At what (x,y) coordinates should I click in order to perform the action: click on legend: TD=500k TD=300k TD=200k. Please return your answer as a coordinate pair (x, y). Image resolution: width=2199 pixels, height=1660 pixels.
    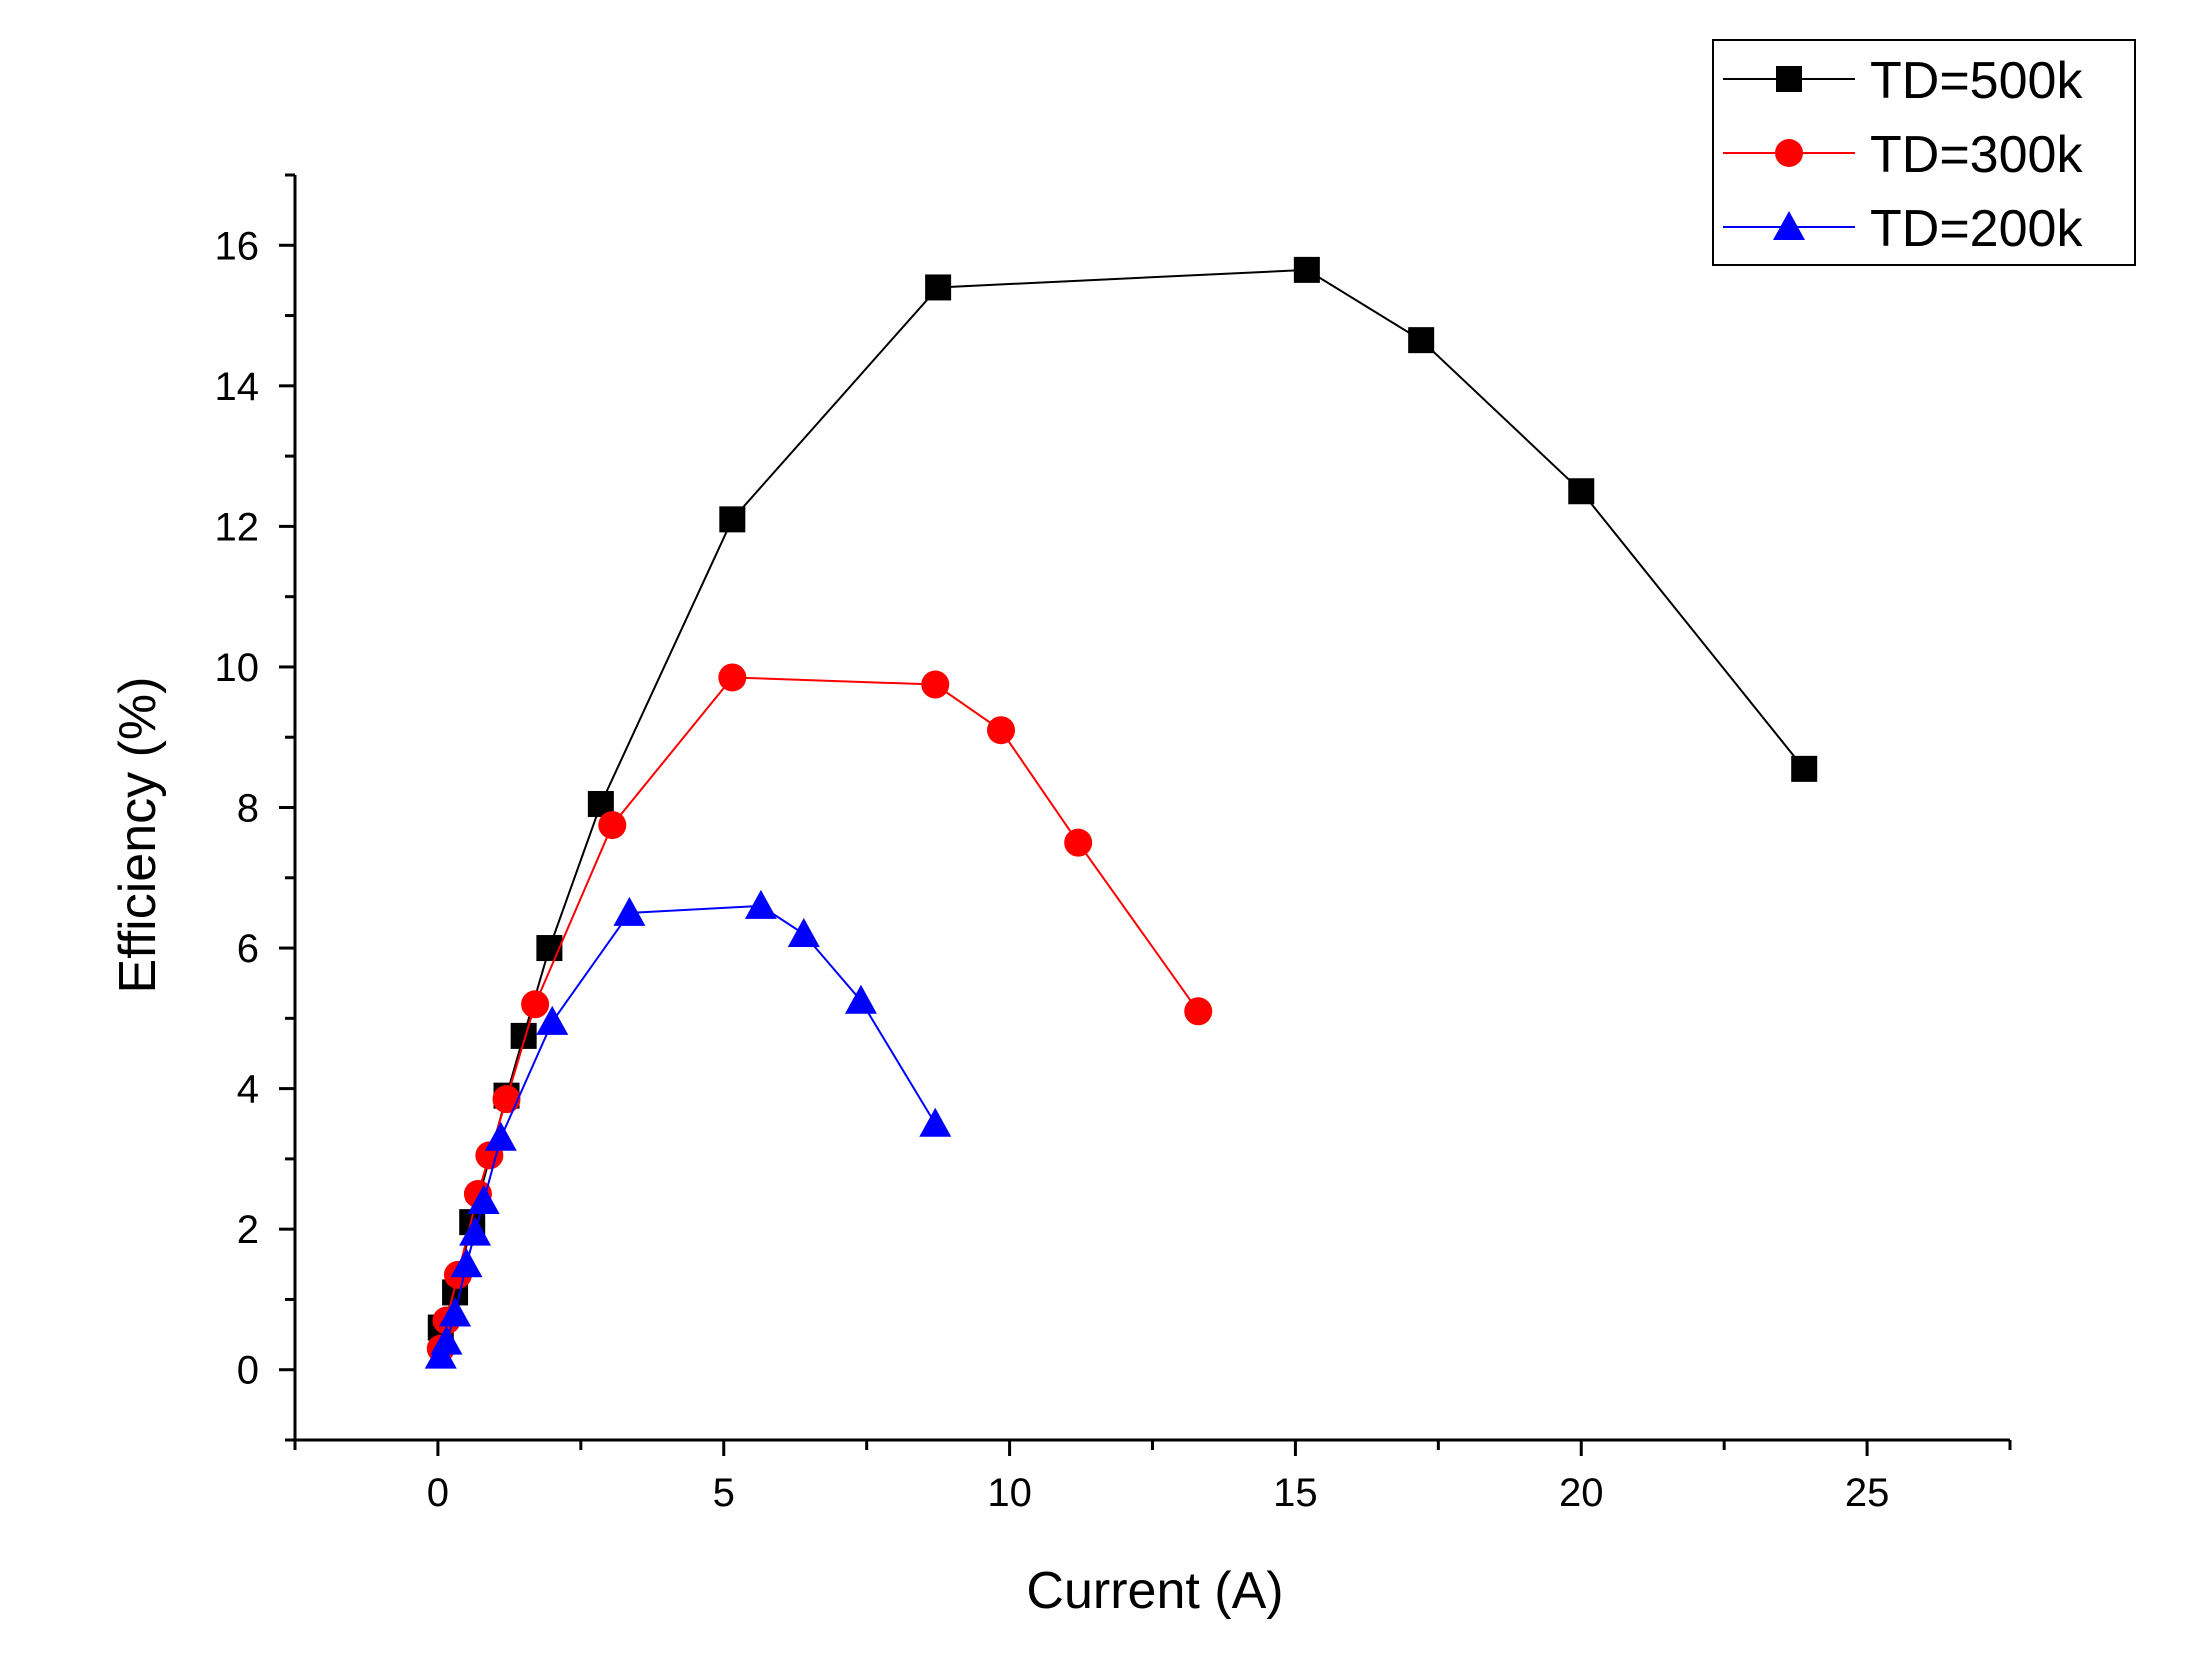
    Looking at the image, I should click on (1924, 152).